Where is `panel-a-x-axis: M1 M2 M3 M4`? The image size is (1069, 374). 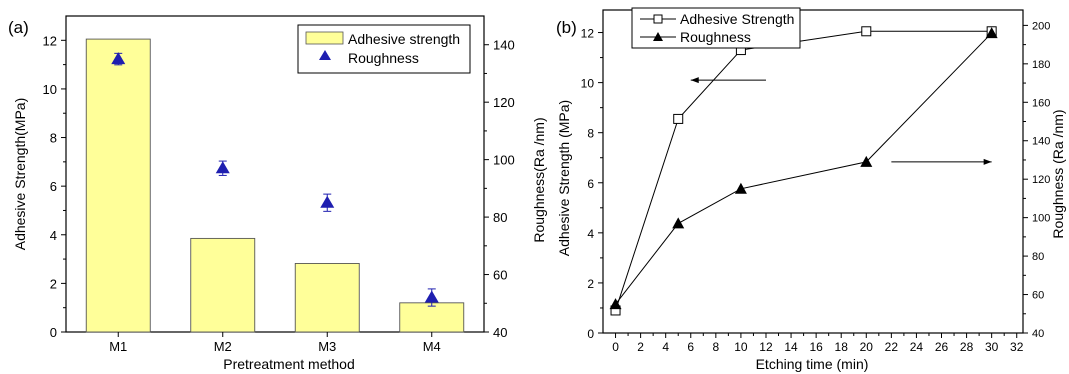 panel-a-x-axis: M1 M2 M3 M4 is located at coordinates (275, 343).